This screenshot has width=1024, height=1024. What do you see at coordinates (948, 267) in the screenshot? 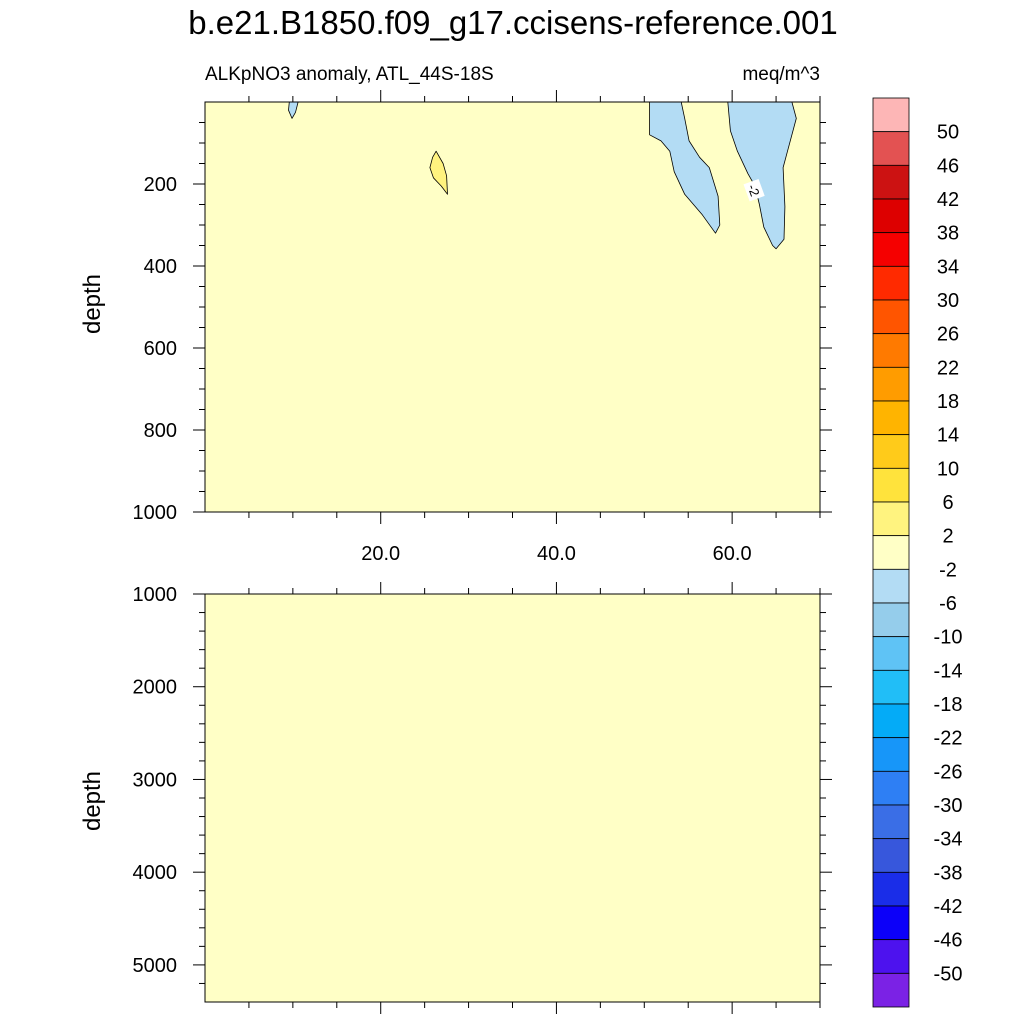
I see `colorbar-label: 34` at bounding box center [948, 267].